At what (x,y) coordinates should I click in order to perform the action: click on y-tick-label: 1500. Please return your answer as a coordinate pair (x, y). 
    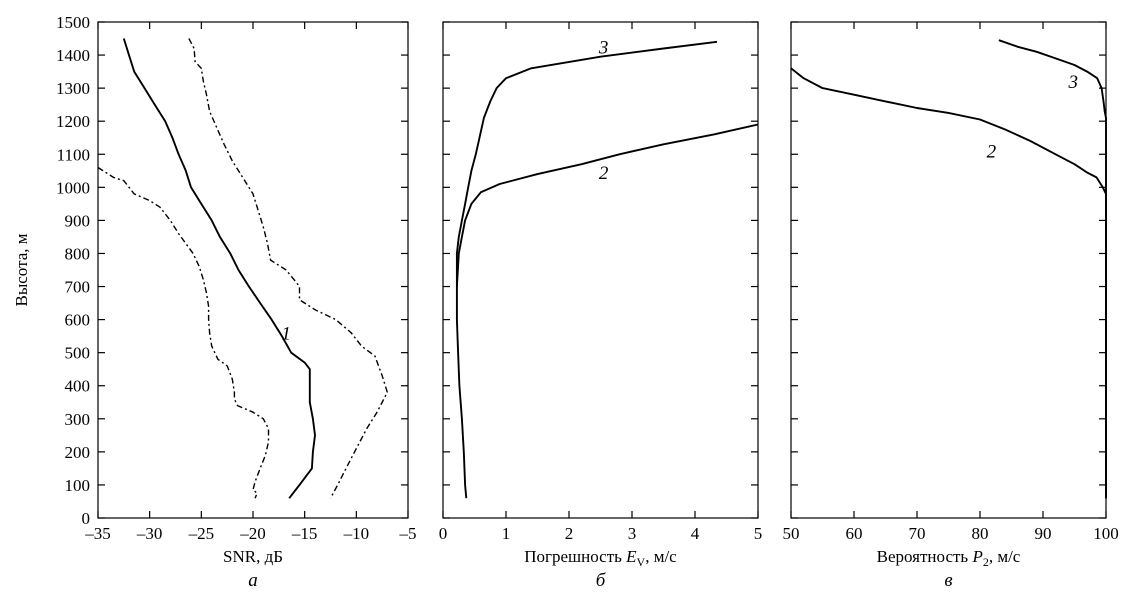
    Looking at the image, I should click on (73, 22).